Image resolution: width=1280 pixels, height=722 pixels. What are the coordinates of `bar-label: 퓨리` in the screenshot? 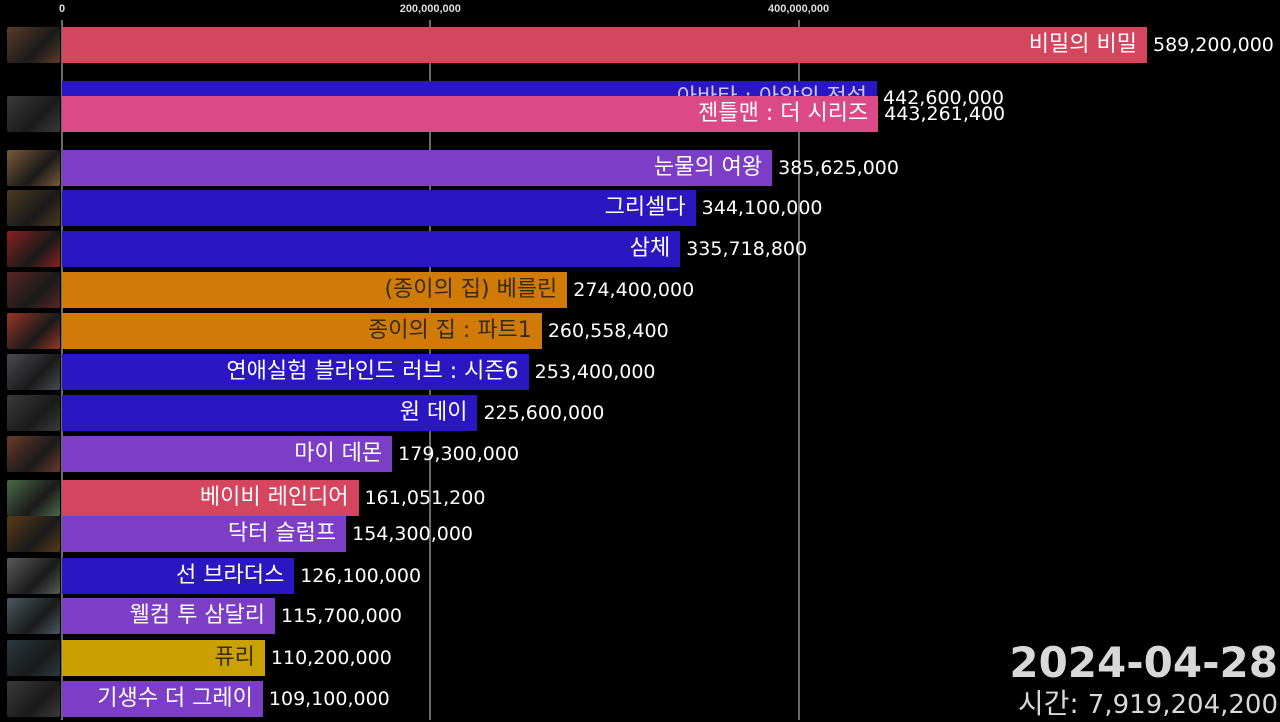 It's located at (234, 657).